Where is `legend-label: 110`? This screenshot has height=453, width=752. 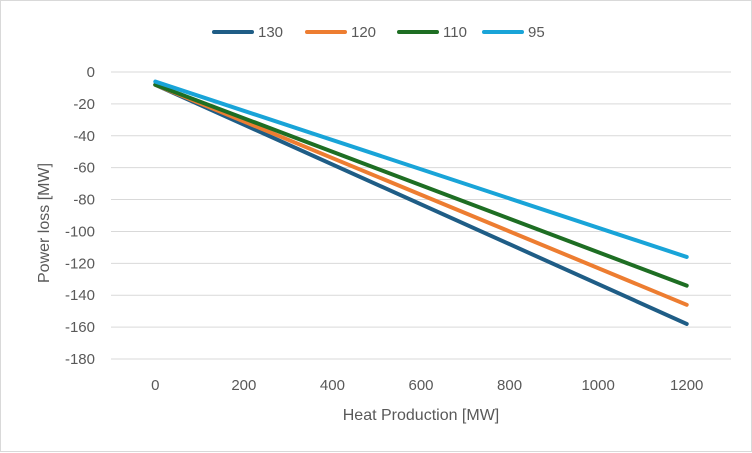
legend-label: 110 is located at coordinates (455, 32).